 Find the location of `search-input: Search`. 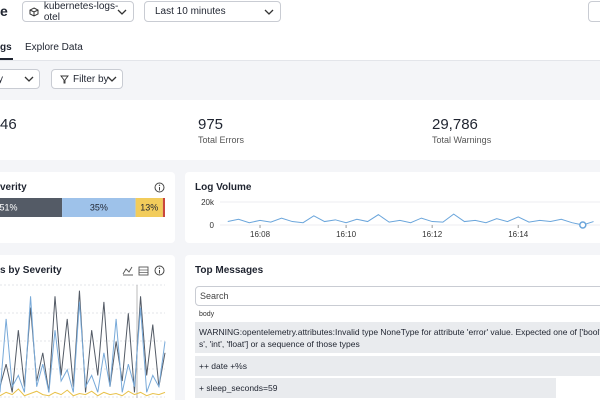

search-input: Search is located at coordinates (397, 296).